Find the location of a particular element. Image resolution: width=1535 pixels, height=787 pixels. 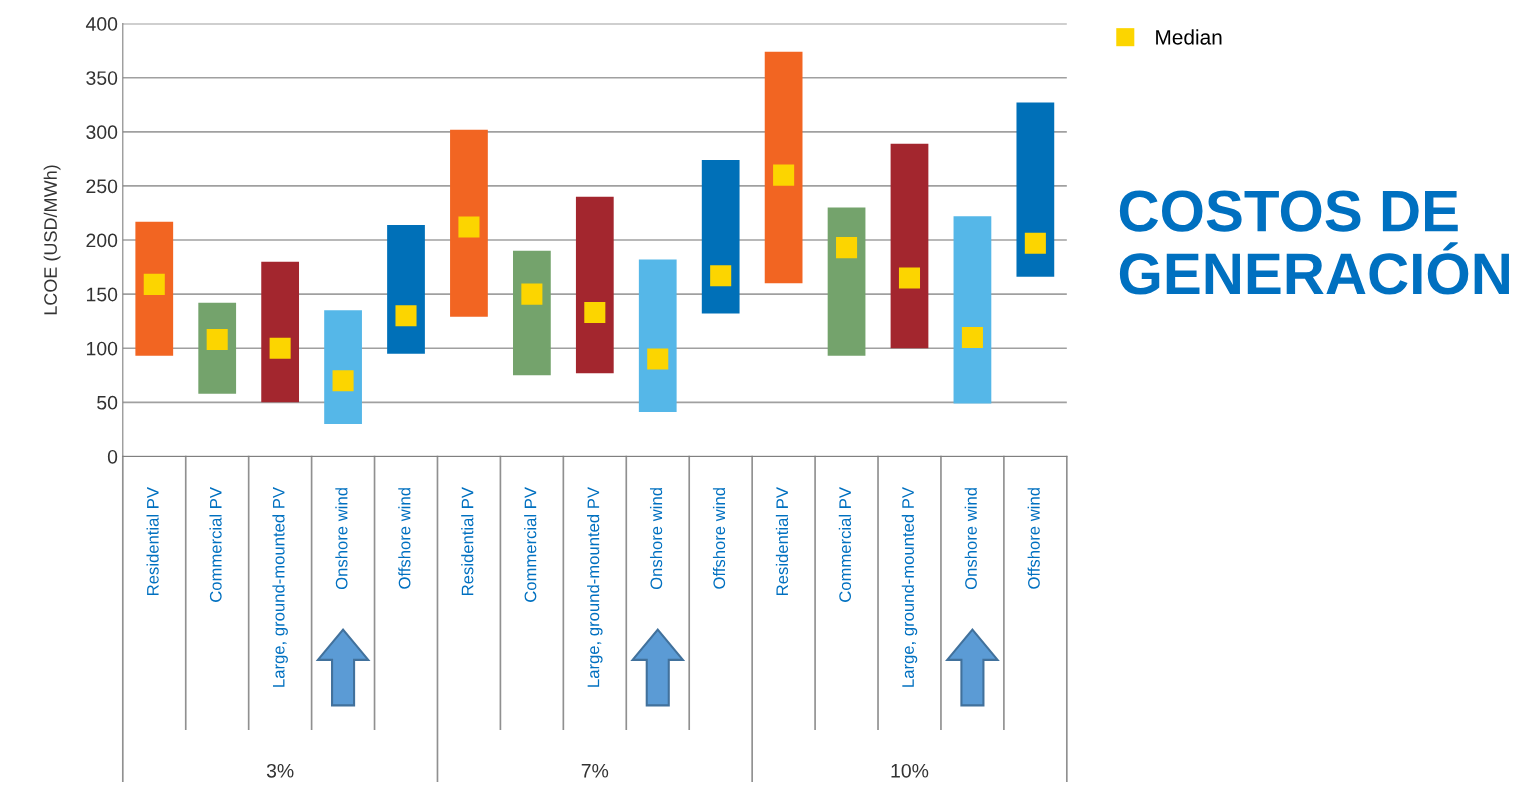

legend-label: Median is located at coordinates (1189, 37).